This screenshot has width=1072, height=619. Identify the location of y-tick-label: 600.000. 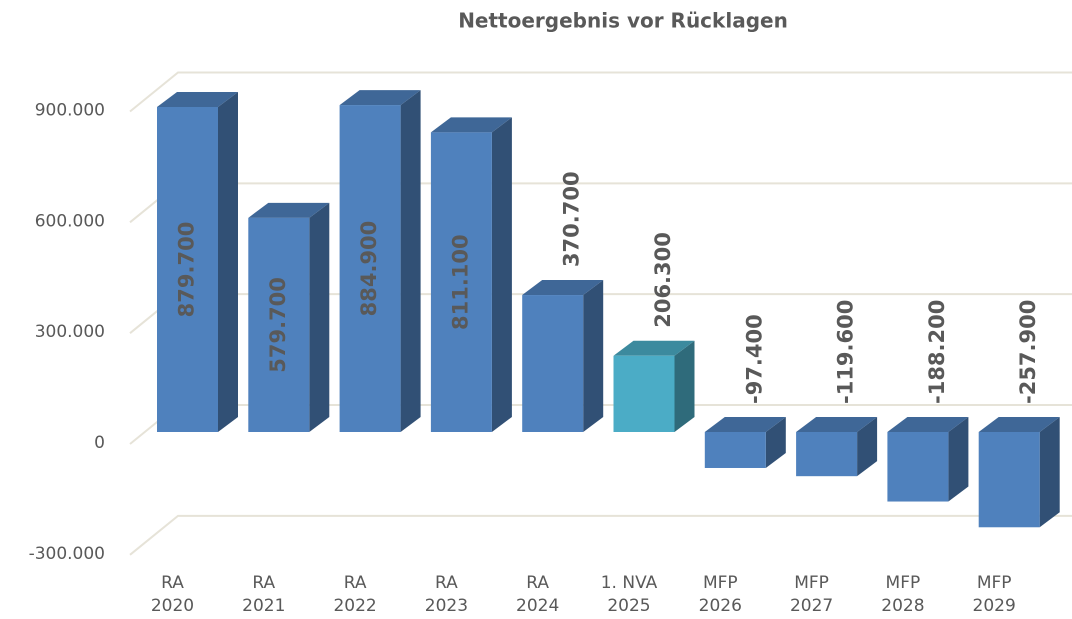
(70, 221).